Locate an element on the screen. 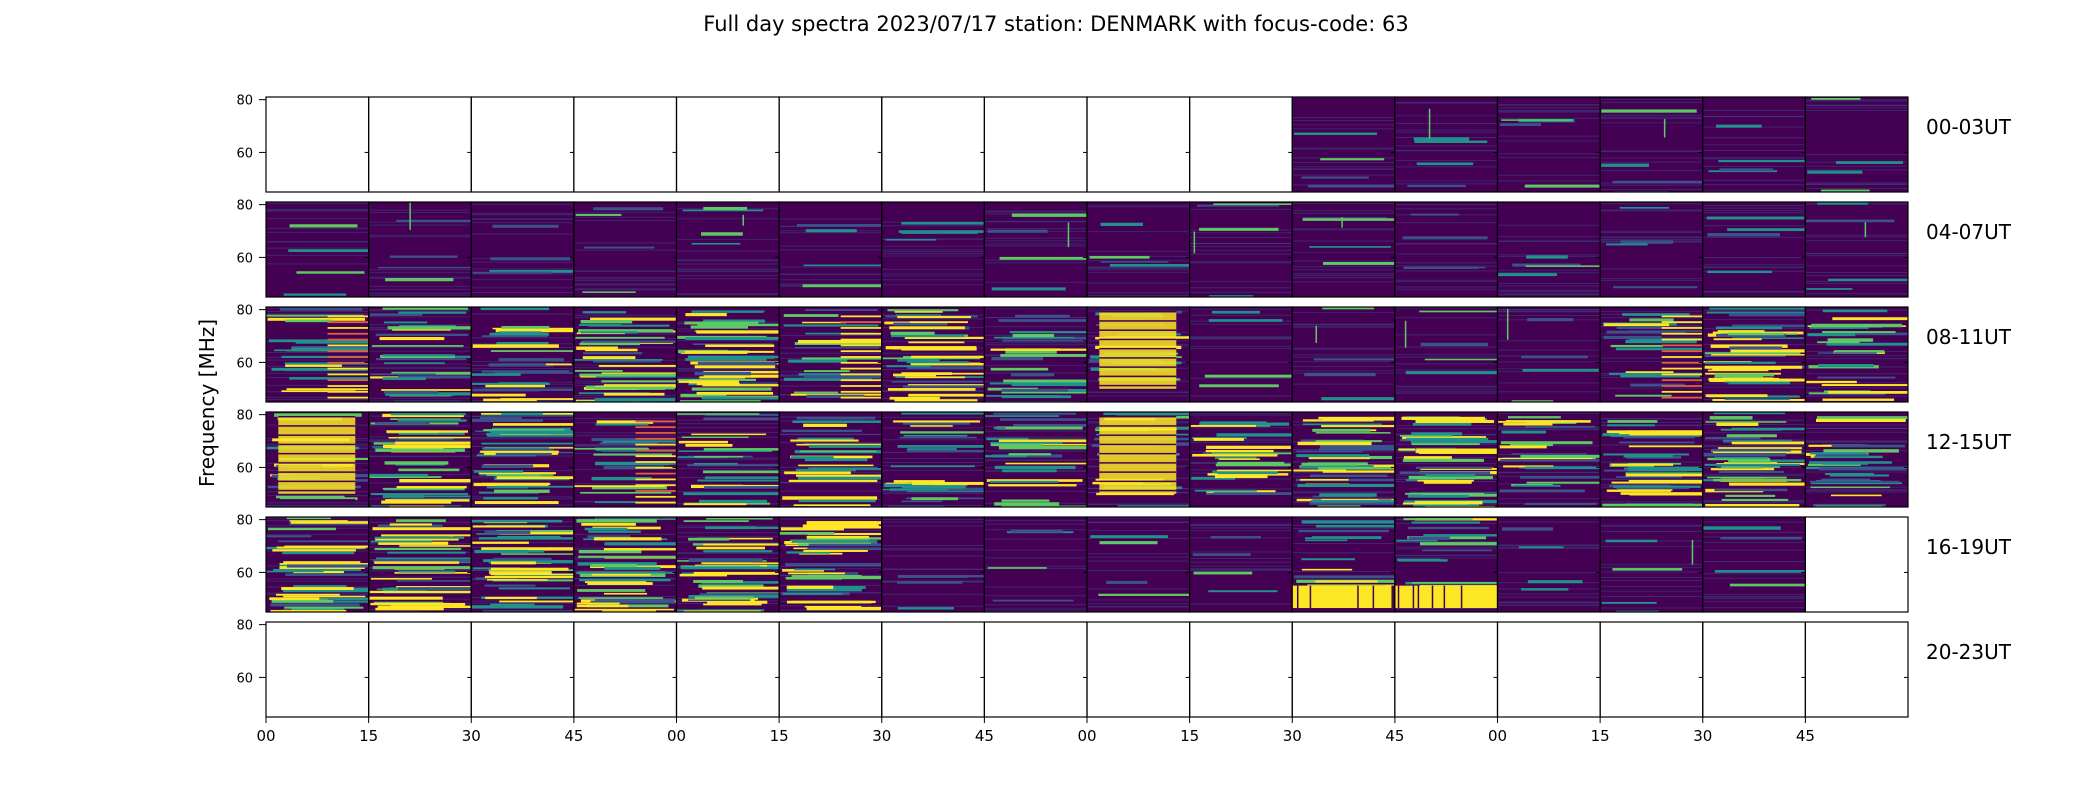  row-time-label: 04-07UT is located at coordinates (1969, 232).